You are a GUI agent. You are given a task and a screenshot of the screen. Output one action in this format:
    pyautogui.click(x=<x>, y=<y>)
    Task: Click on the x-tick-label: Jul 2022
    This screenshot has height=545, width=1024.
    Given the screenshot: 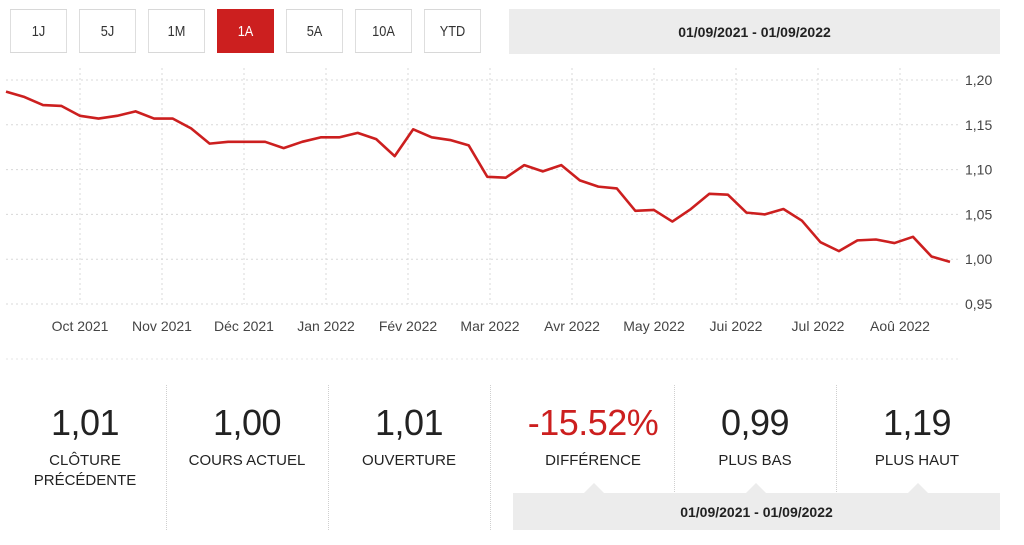 What is the action you would take?
    pyautogui.click(x=818, y=326)
    